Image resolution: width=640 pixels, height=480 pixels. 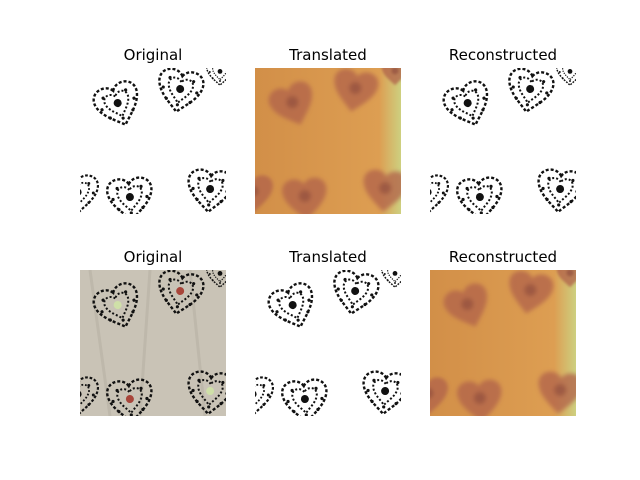 What do you see at coordinates (153, 55) in the screenshot?
I see `panel-title-original-1: Original` at bounding box center [153, 55].